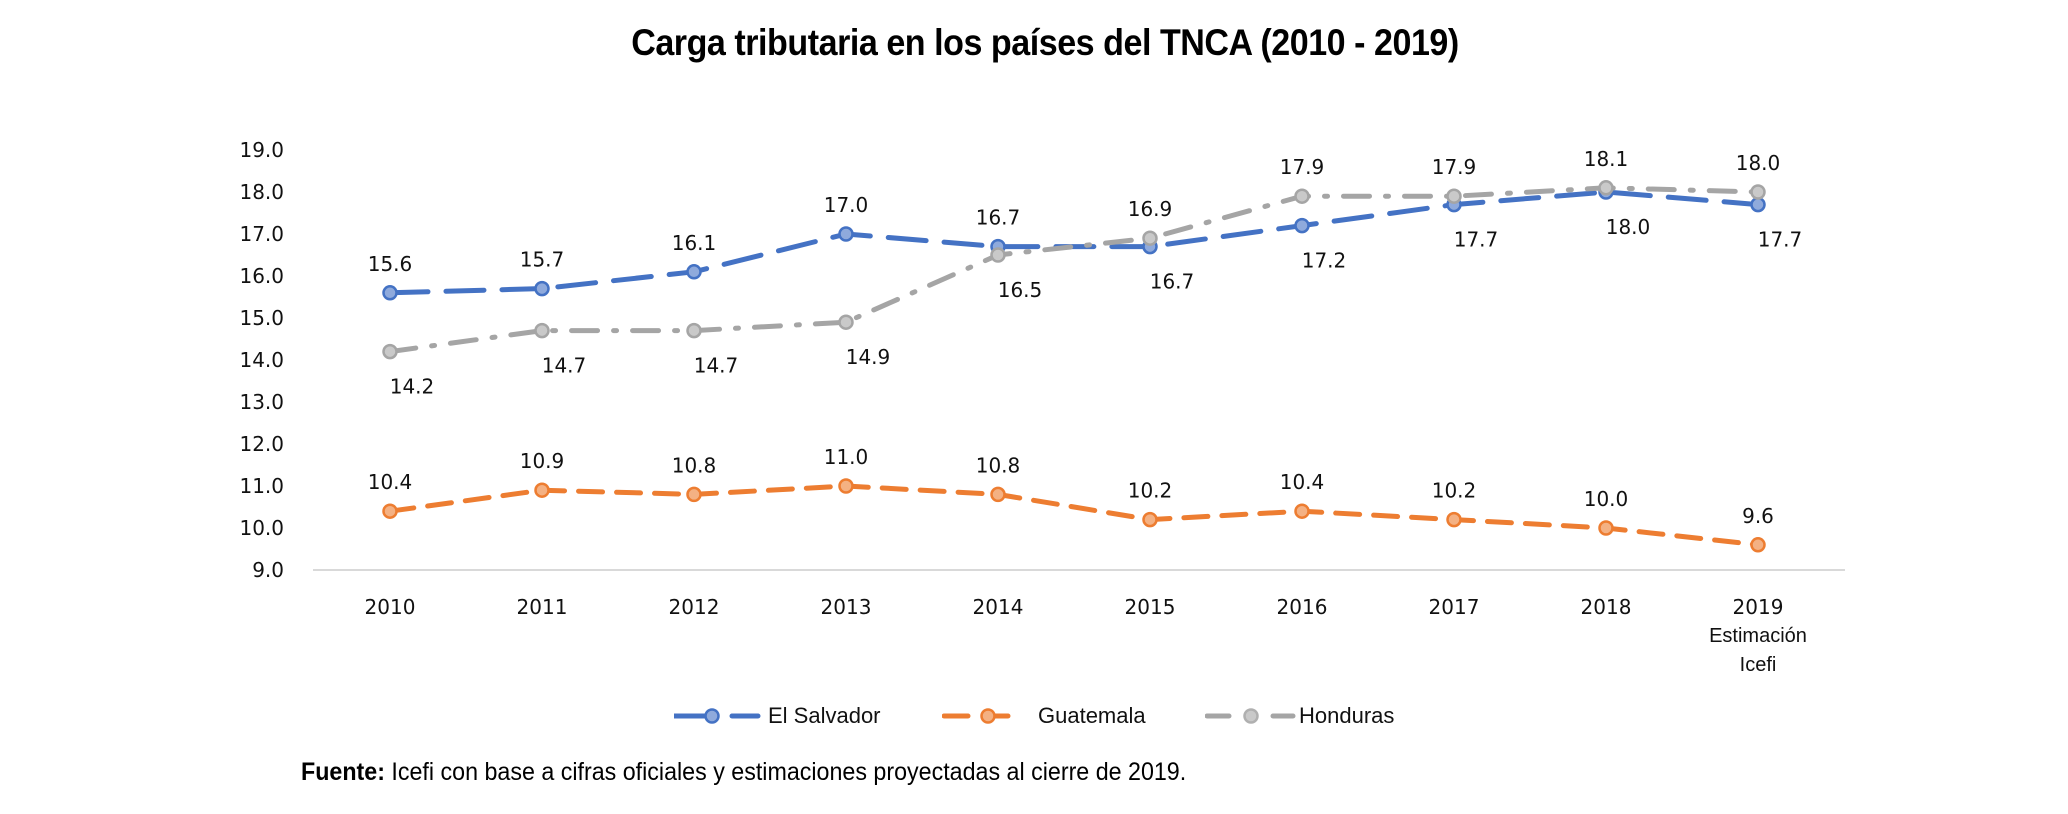  Describe the element at coordinates (998, 607) in the screenshot. I see `x-tick-label: 2014` at that location.